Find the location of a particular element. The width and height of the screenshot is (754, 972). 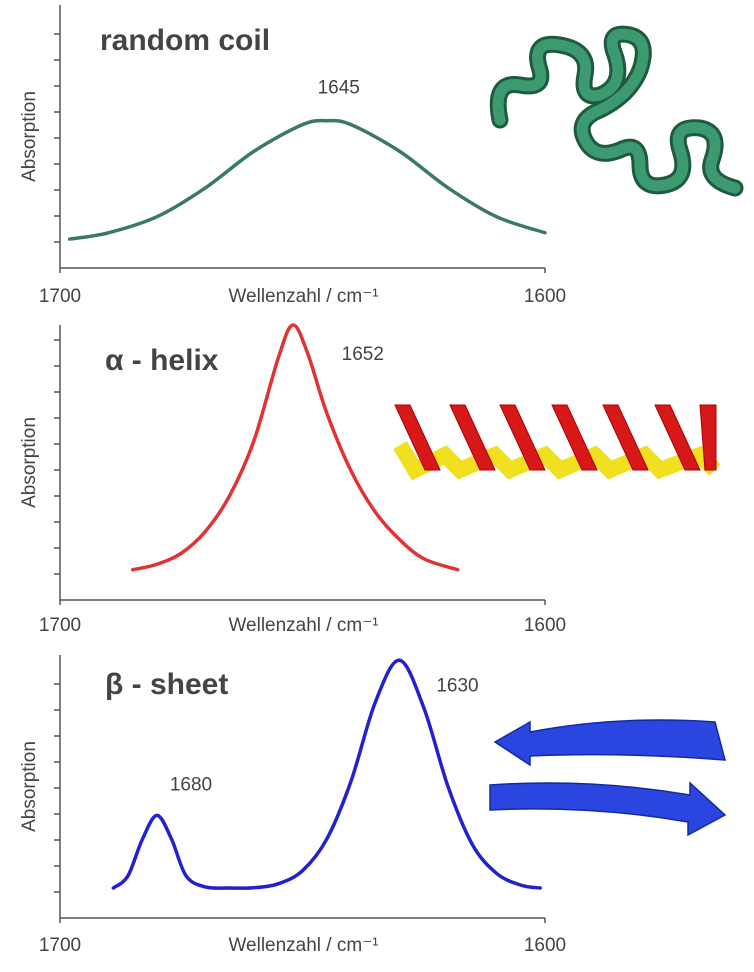

peak-label: 1645 is located at coordinates (339, 88).